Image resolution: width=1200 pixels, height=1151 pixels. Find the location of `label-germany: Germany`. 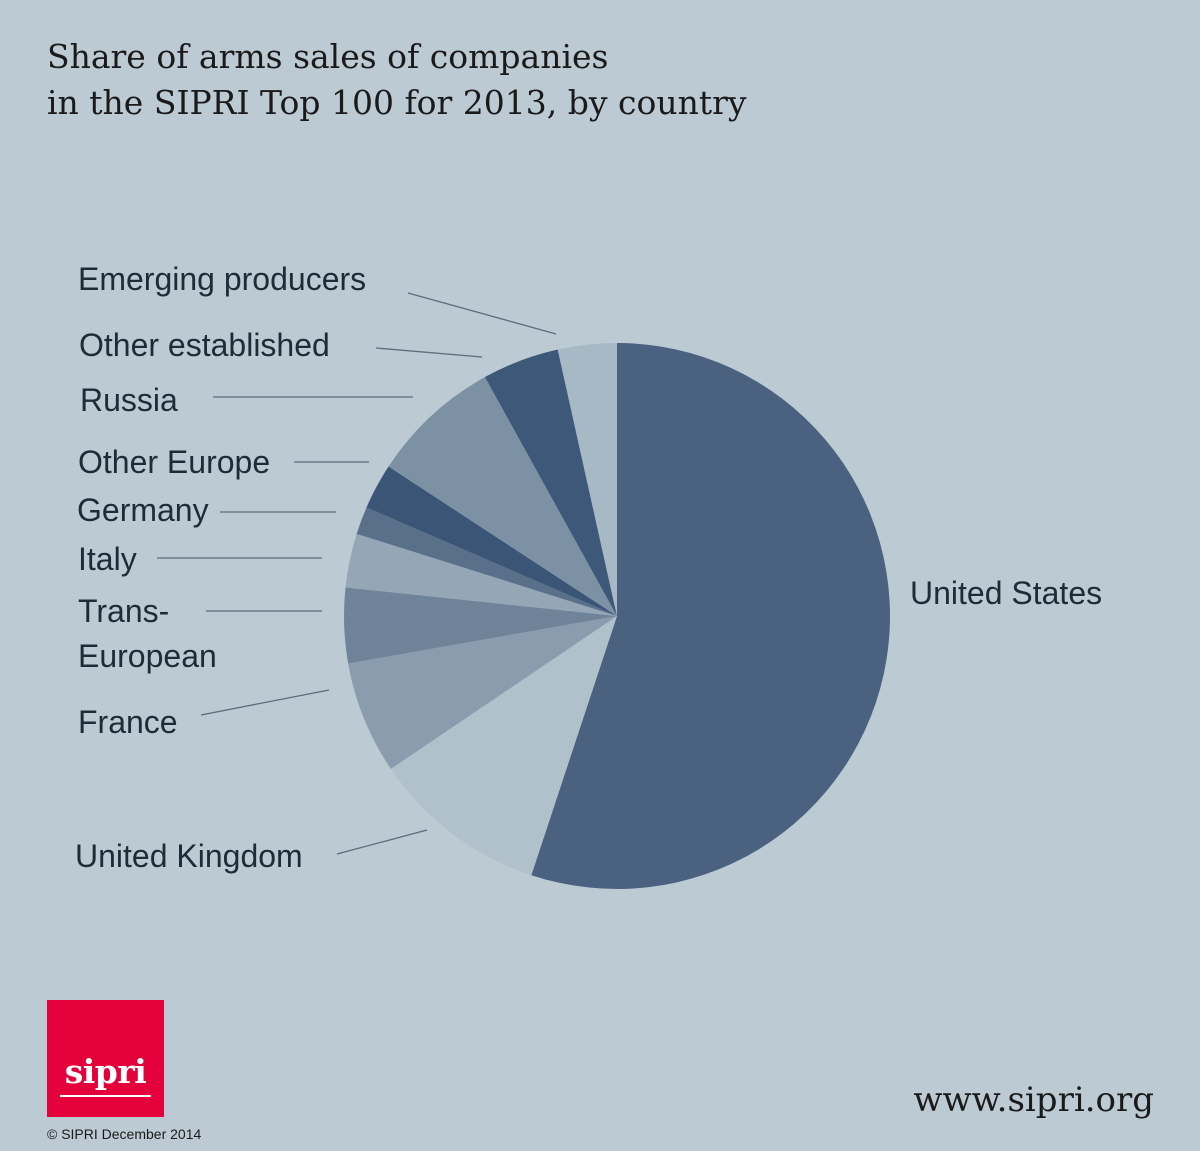

label-germany: Germany is located at coordinates (143, 510).